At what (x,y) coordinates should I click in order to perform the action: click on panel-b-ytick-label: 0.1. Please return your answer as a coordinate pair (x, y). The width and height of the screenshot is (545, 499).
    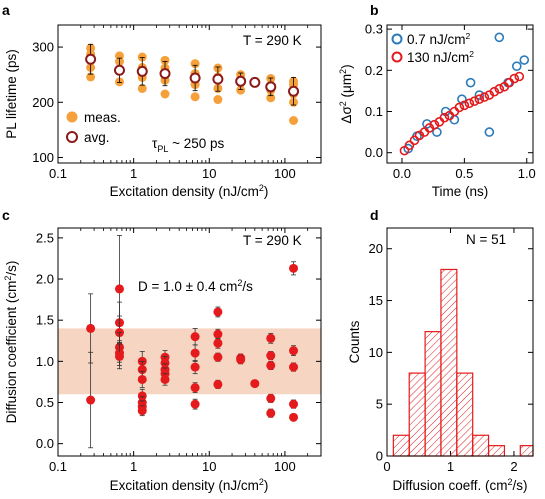
    Looking at the image, I should click on (374, 111).